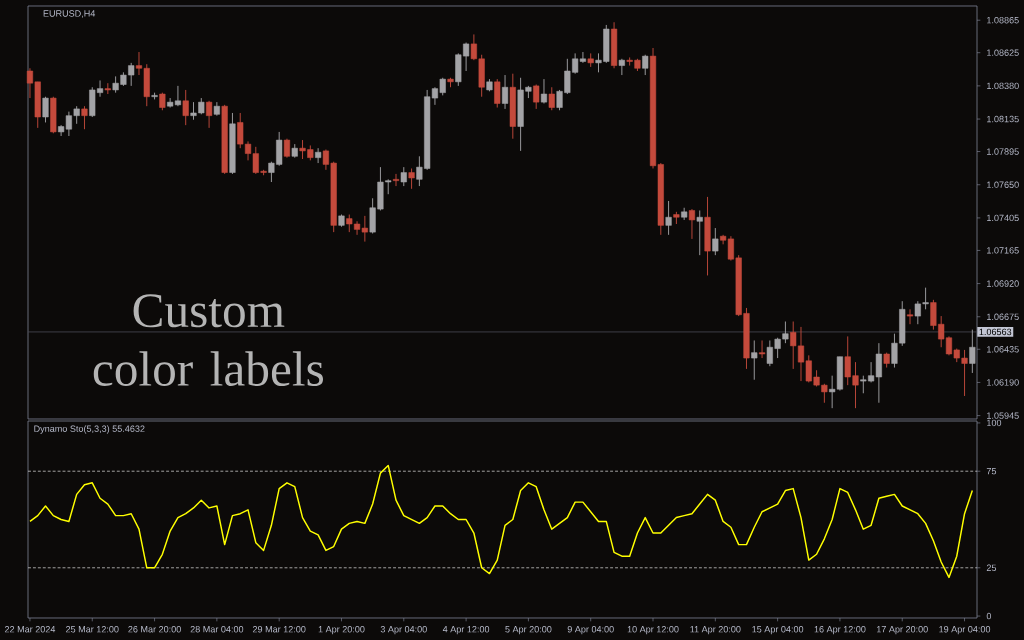 Image resolution: width=1024 pixels, height=640 pixels. What do you see at coordinates (217, 629) in the screenshot?
I see `x-tick-label: 28 Mar 04:00` at bounding box center [217, 629].